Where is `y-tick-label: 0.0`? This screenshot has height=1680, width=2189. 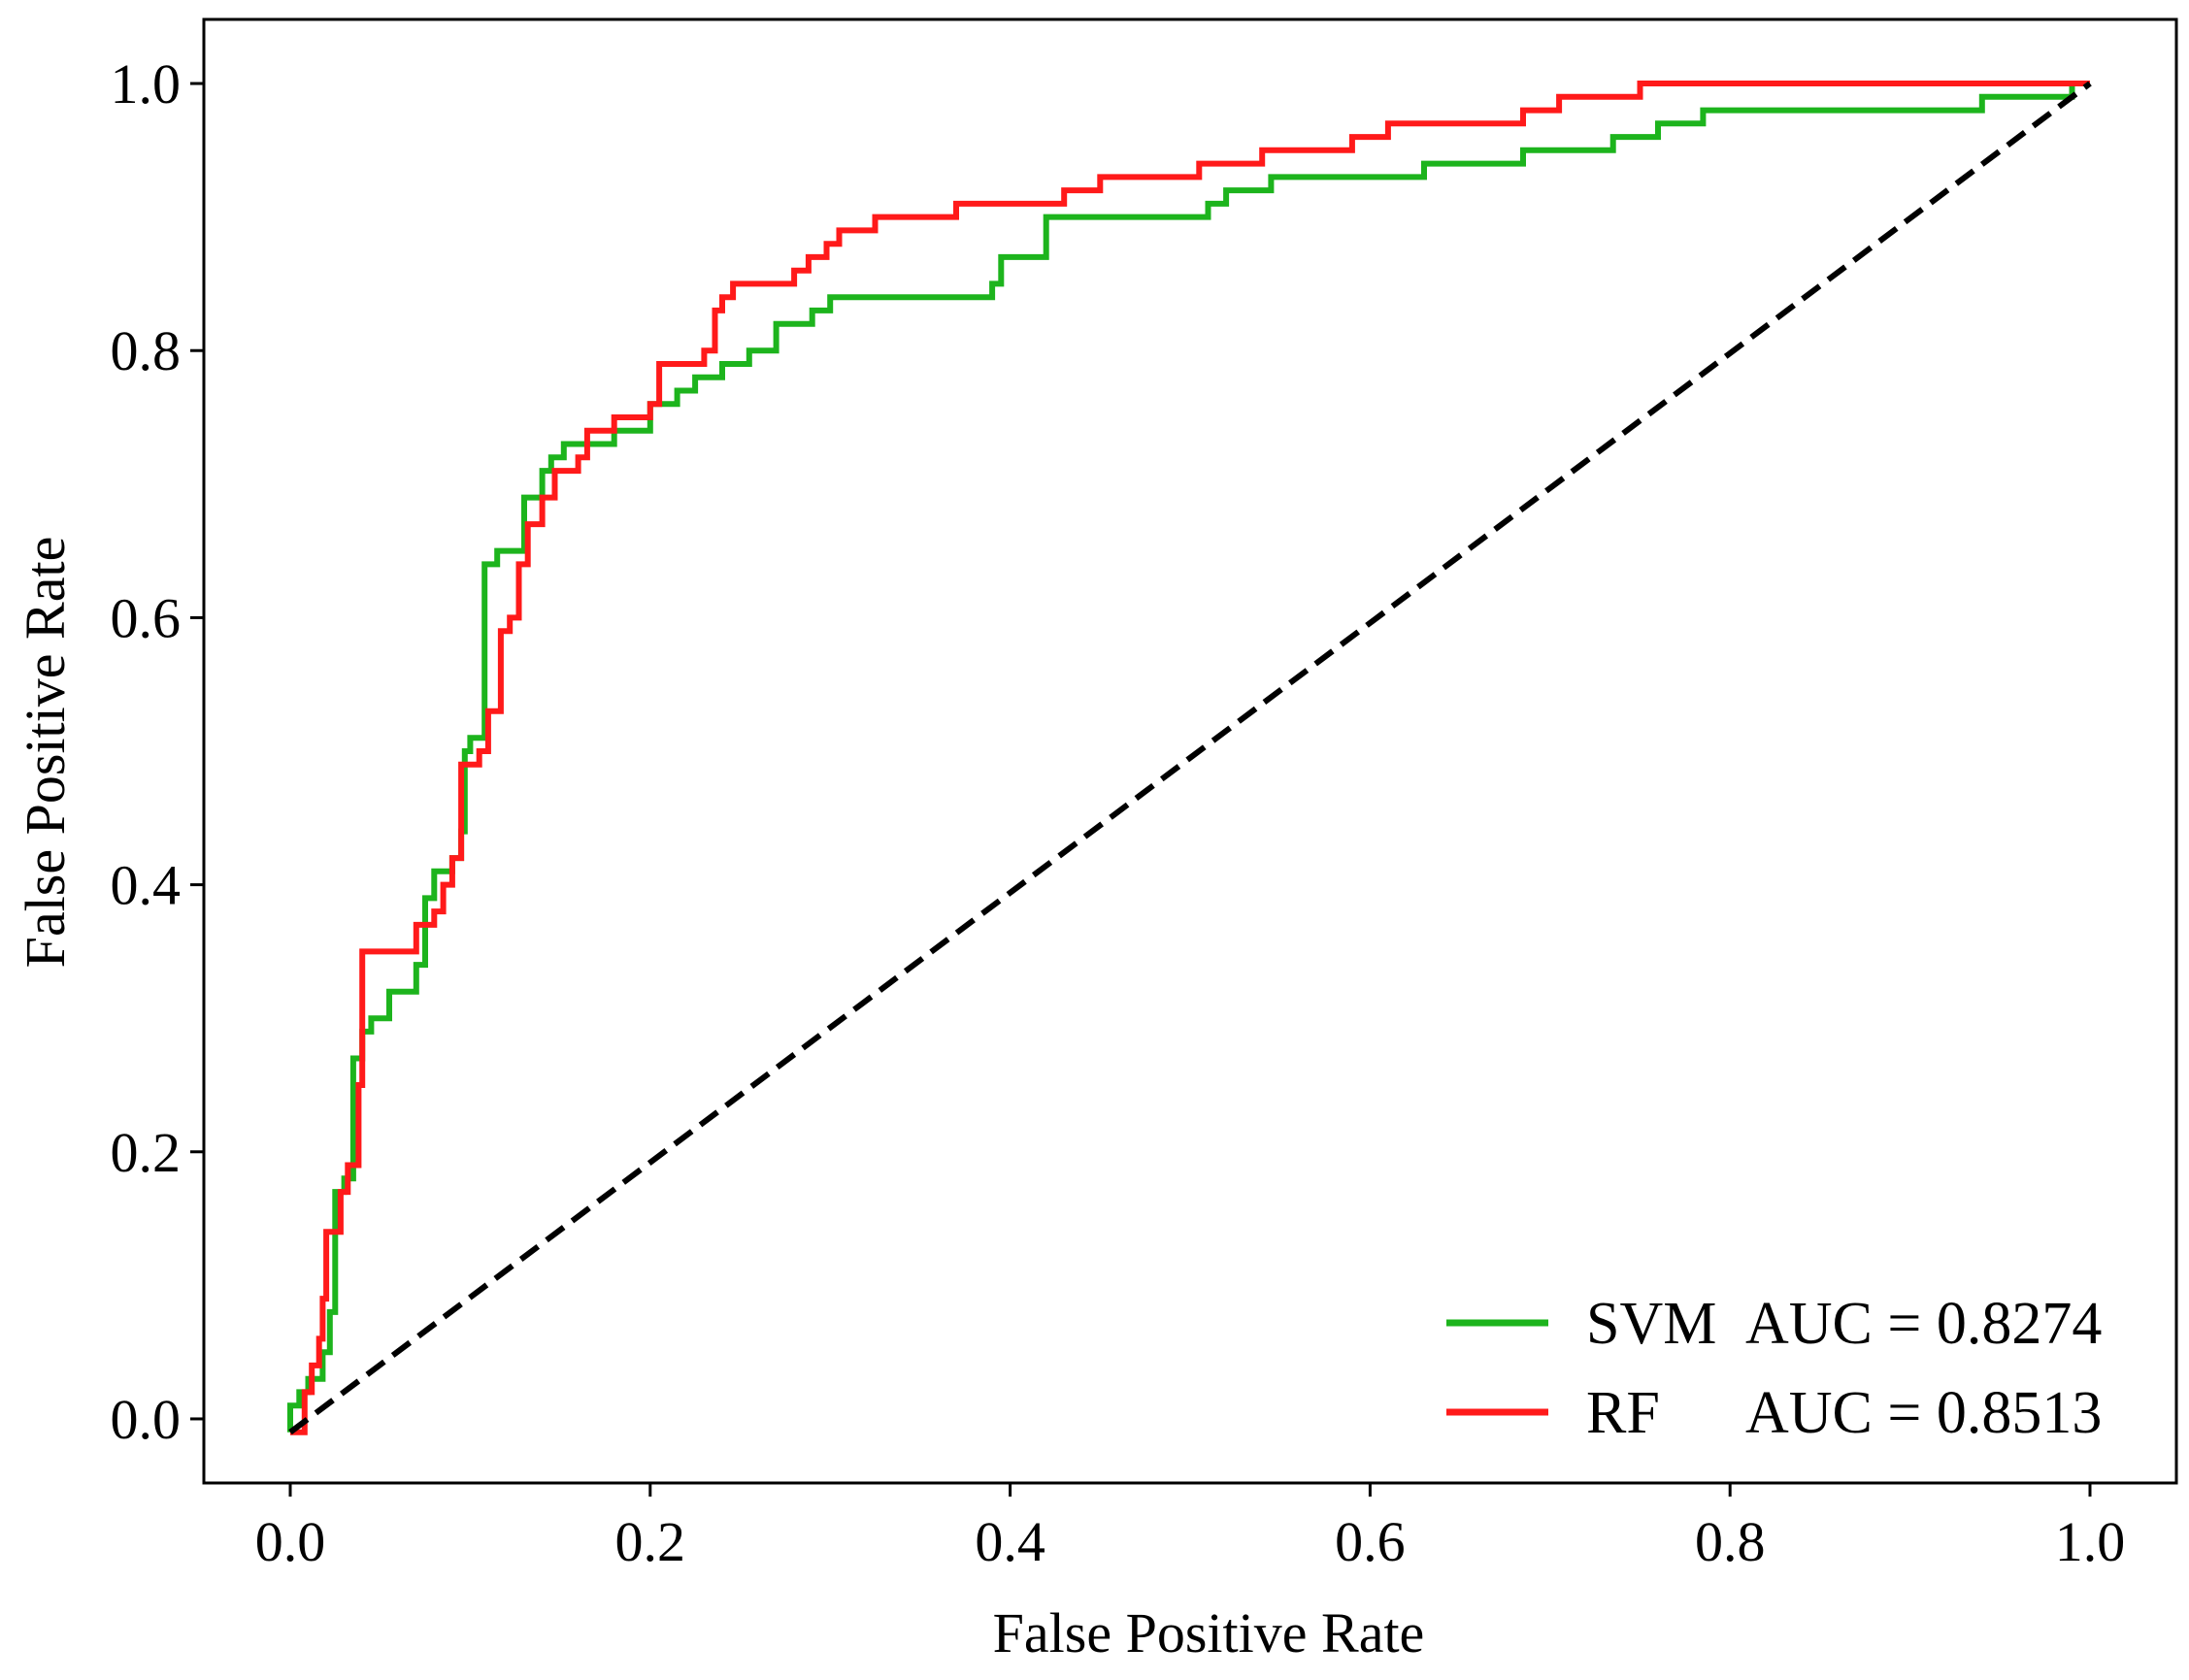 y-tick-label: 0.0 is located at coordinates (146, 1419).